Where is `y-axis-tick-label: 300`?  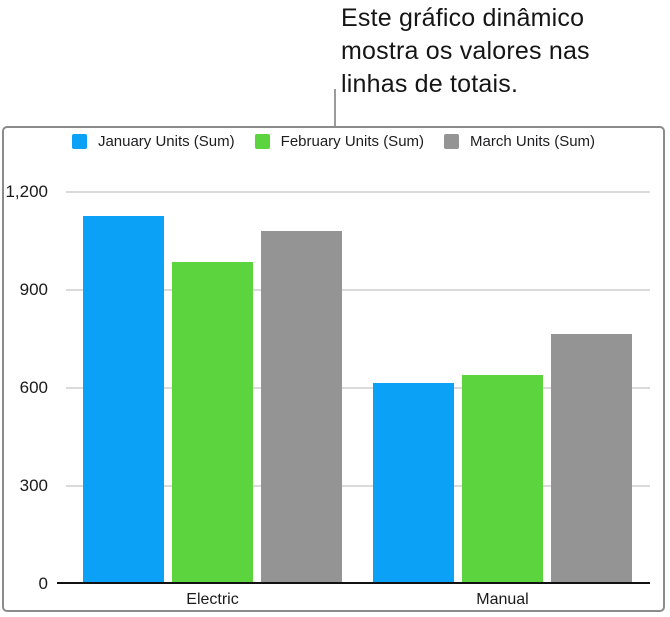 y-axis-tick-label: 300 is located at coordinates (33, 485).